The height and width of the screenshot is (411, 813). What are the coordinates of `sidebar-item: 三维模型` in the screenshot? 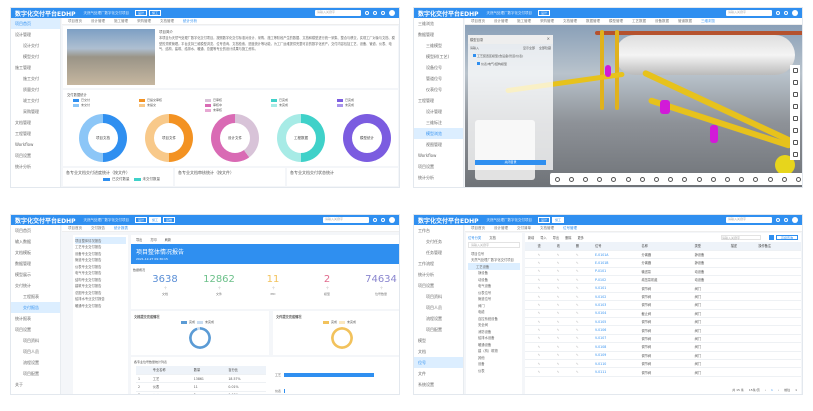 It's located at (434, 45).